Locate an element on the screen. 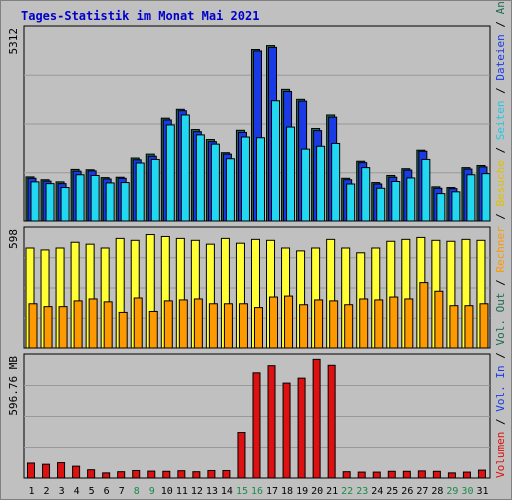 This screenshot has height=500, width=512. ymax-label-1: 5312 is located at coordinates (13, 41).